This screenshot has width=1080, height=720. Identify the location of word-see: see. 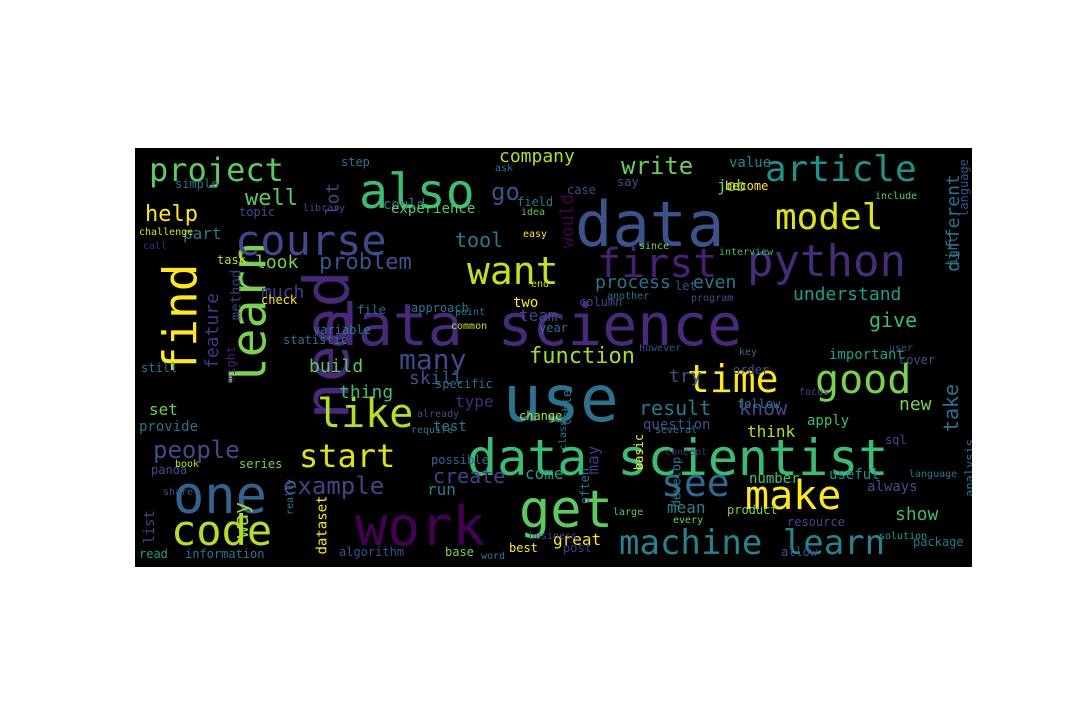
(695, 483).